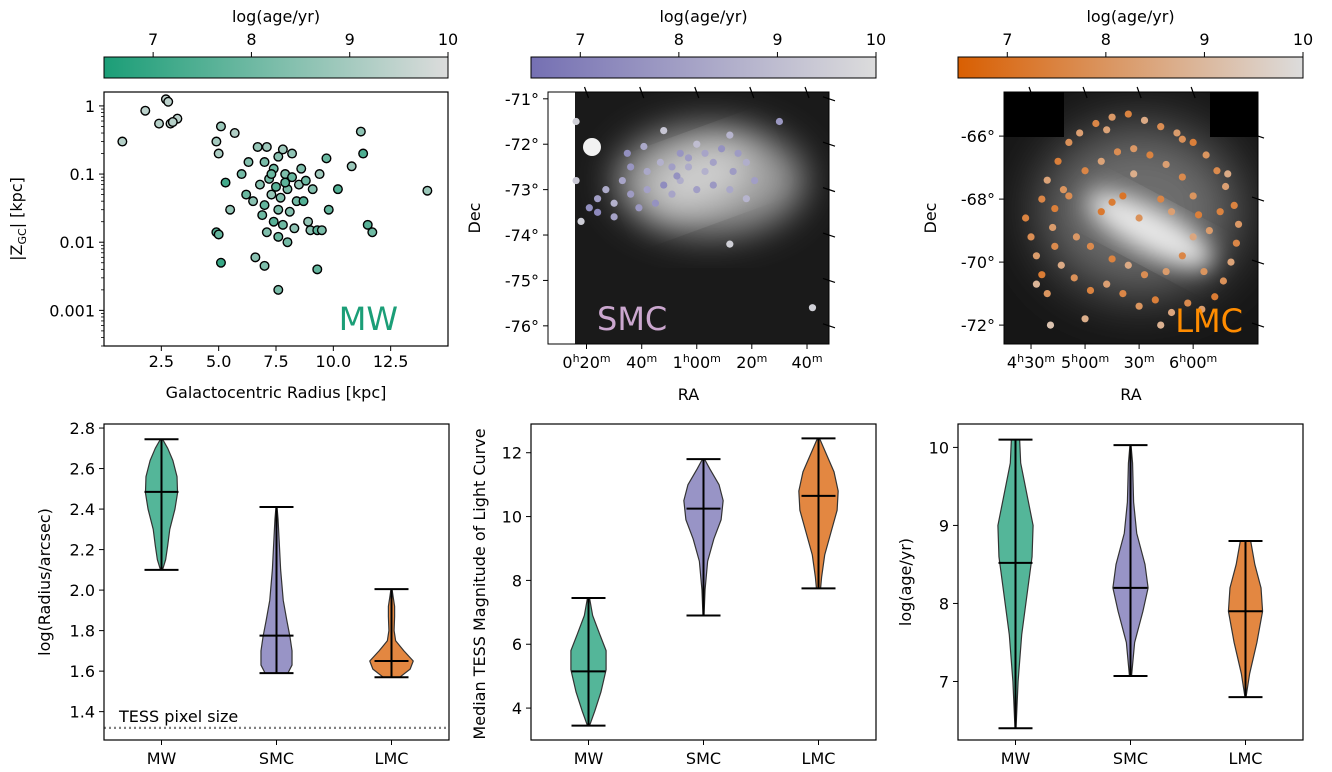 Image resolution: width=1332 pixels, height=772 pixels. What do you see at coordinates (522, 235) in the screenshot?
I see `smc-map-ytick-label: -74°` at bounding box center [522, 235].